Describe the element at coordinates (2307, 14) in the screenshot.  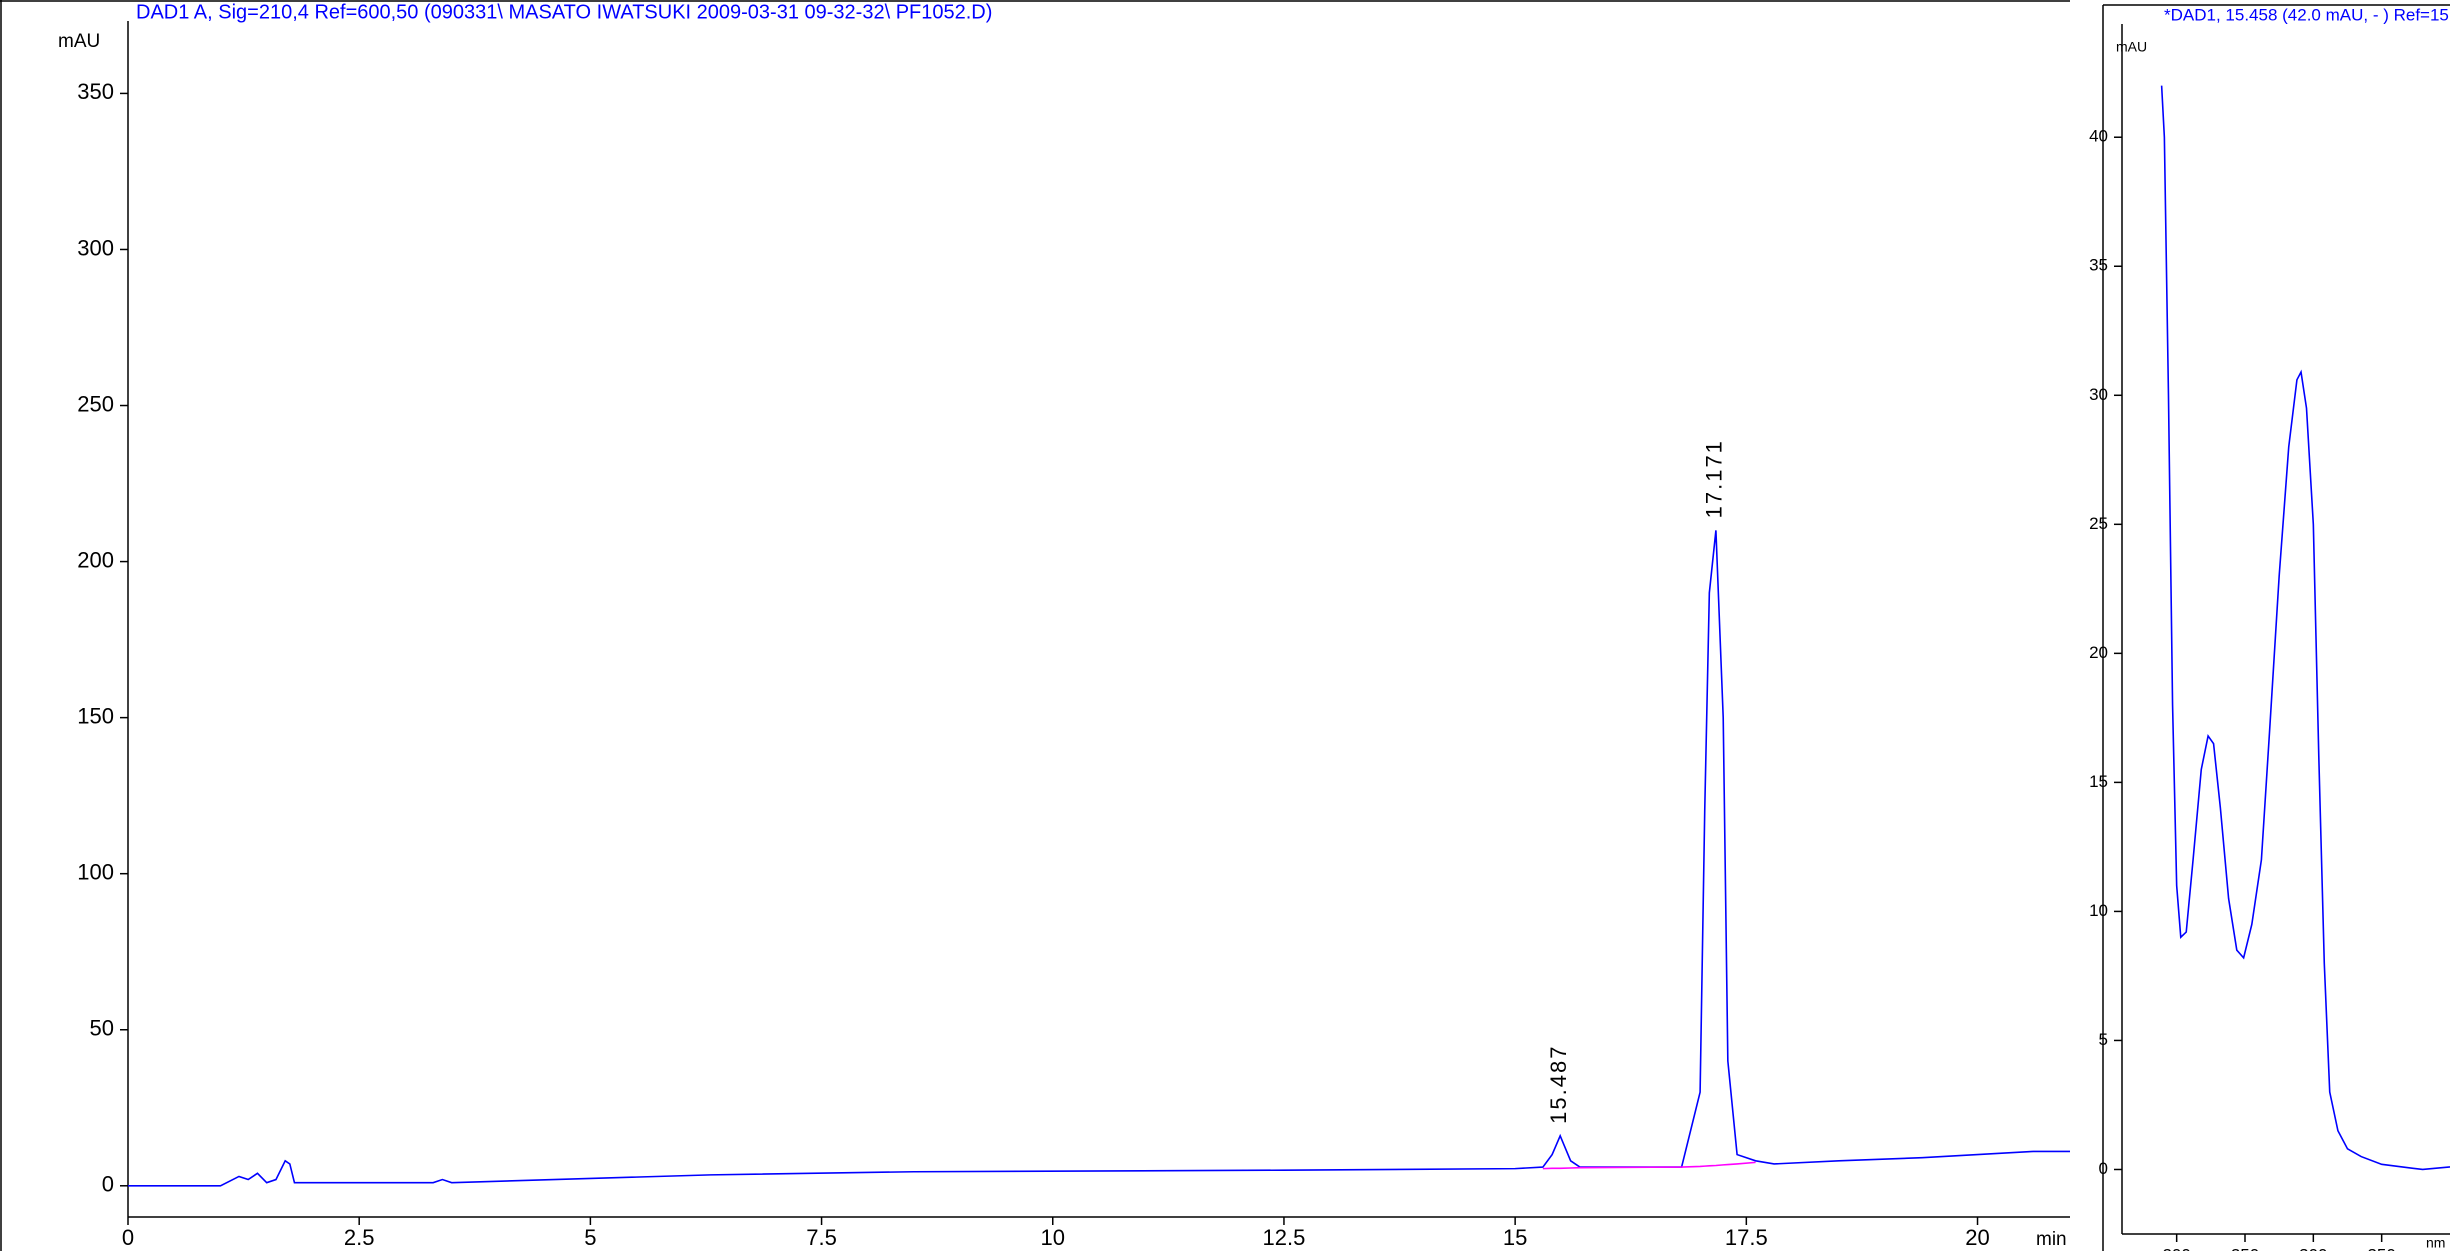
I see `chart-title: *DAD1, 15.458 (42.0 mAU, - ) Ref=15.30` at that location.